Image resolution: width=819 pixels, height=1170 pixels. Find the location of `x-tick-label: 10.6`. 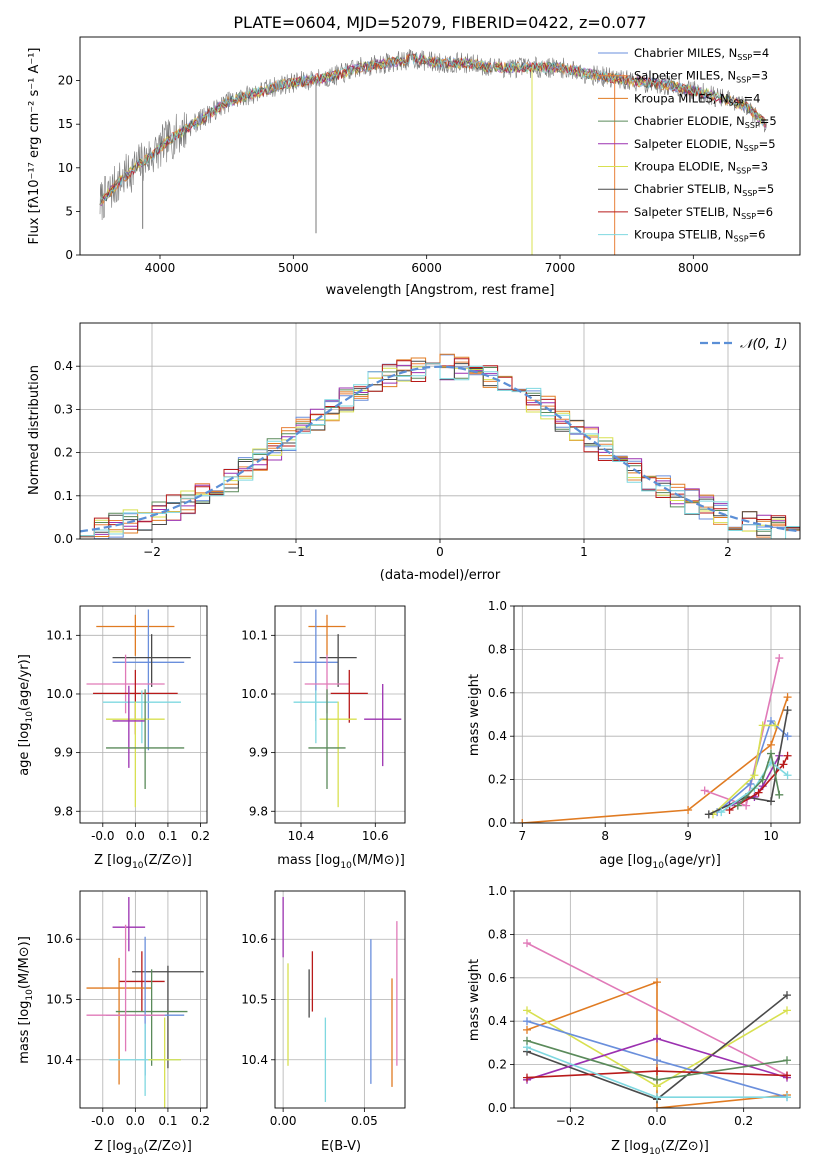

x-tick-label: 10.6 is located at coordinates (375, 836).